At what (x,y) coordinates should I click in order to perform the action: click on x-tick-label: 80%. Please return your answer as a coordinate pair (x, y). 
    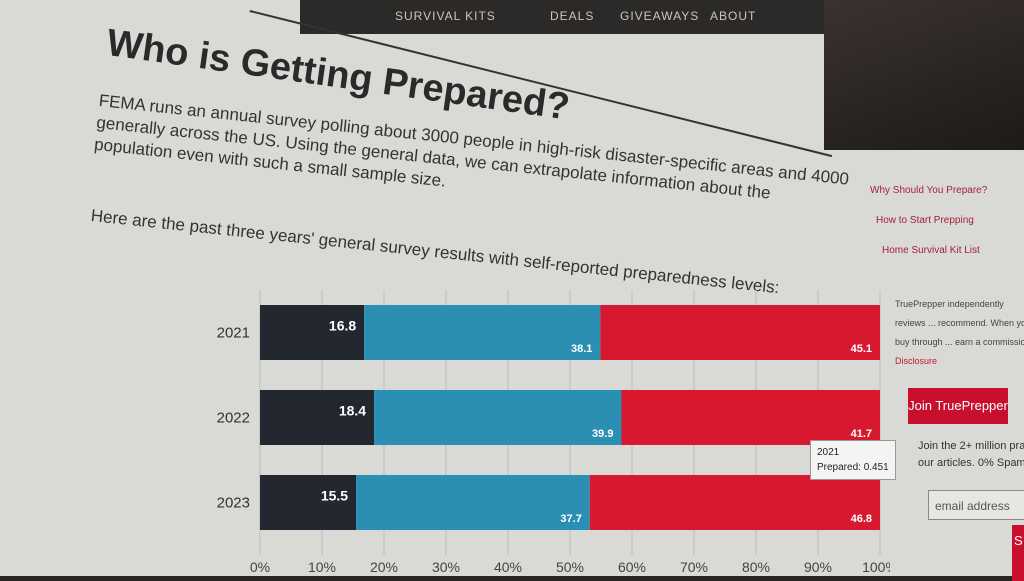
    Looking at the image, I should click on (756, 567).